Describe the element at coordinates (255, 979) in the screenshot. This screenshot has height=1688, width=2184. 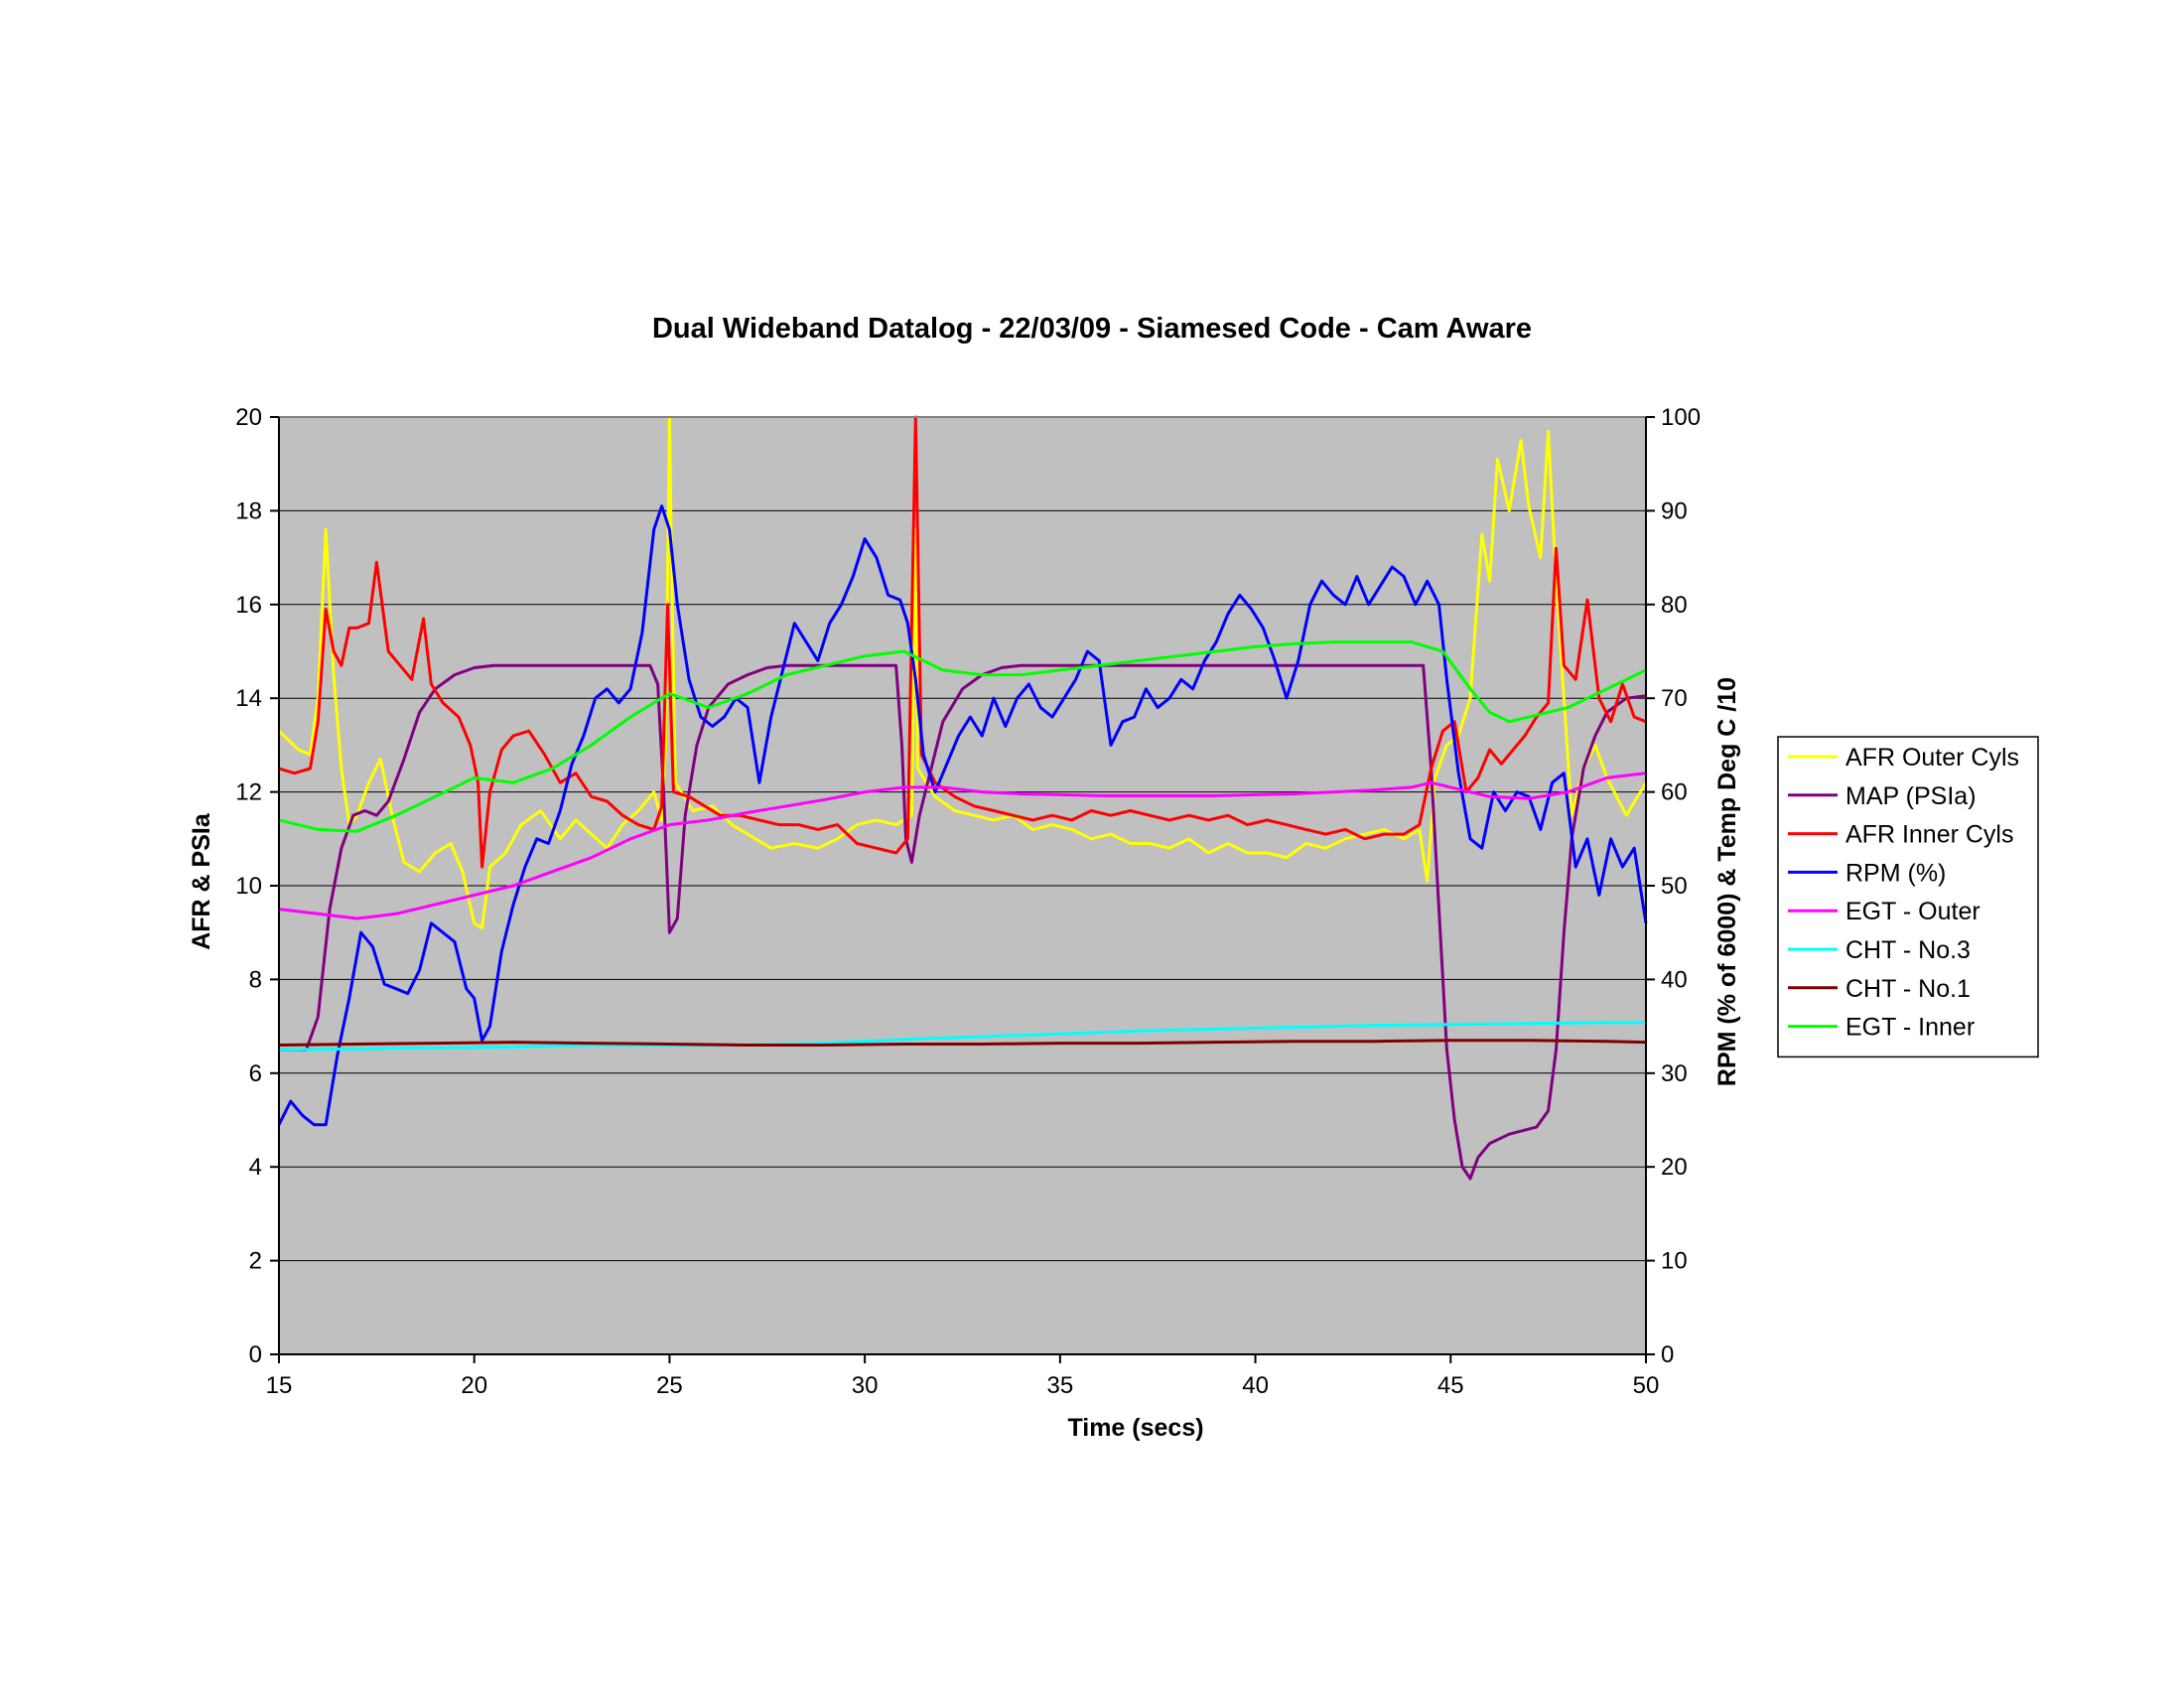
I see `y-left-tick-label: 8` at that location.